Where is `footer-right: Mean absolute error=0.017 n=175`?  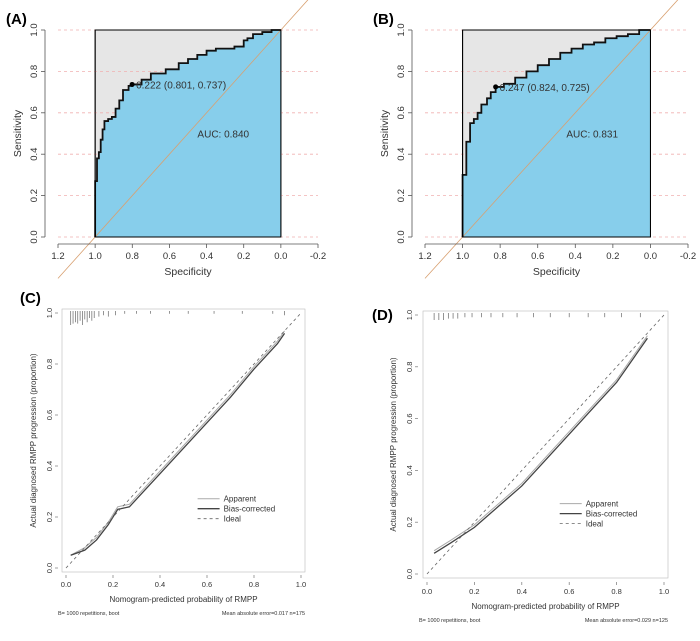 footer-right: Mean absolute error=0.017 n=175 is located at coordinates (263, 614).